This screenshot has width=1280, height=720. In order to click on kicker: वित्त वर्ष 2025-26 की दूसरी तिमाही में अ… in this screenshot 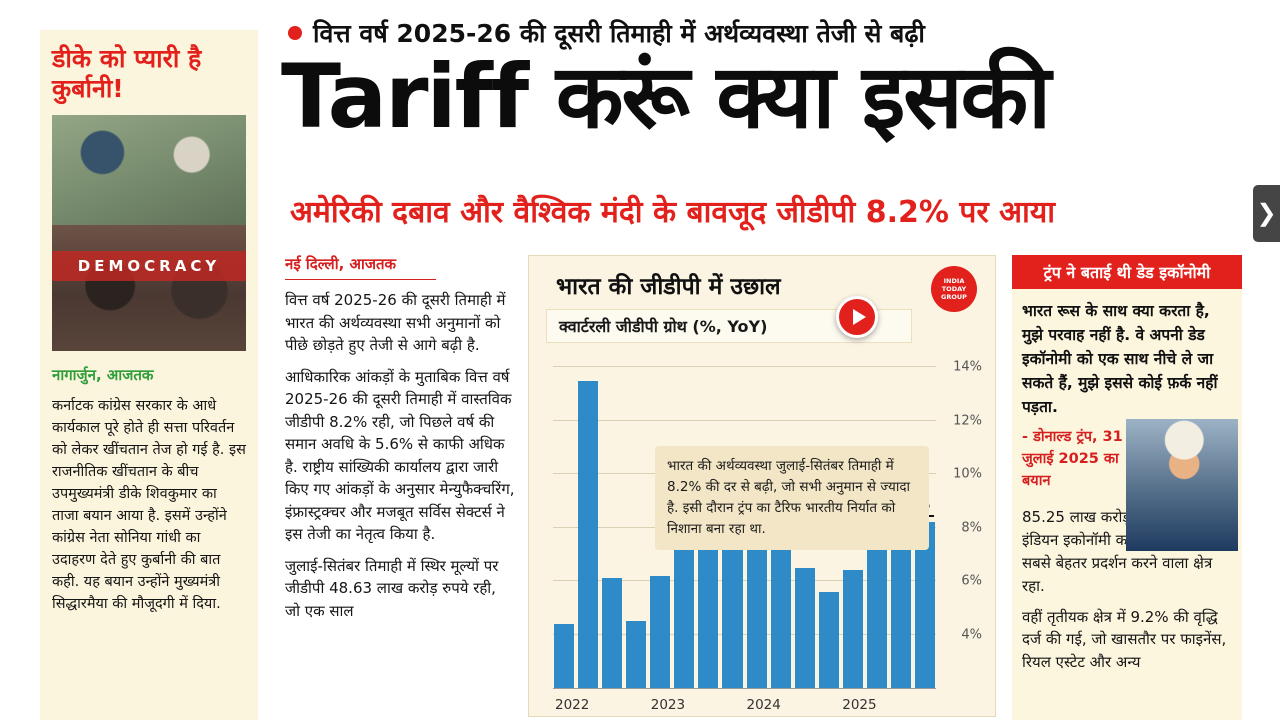, I will do `click(606, 33)`.